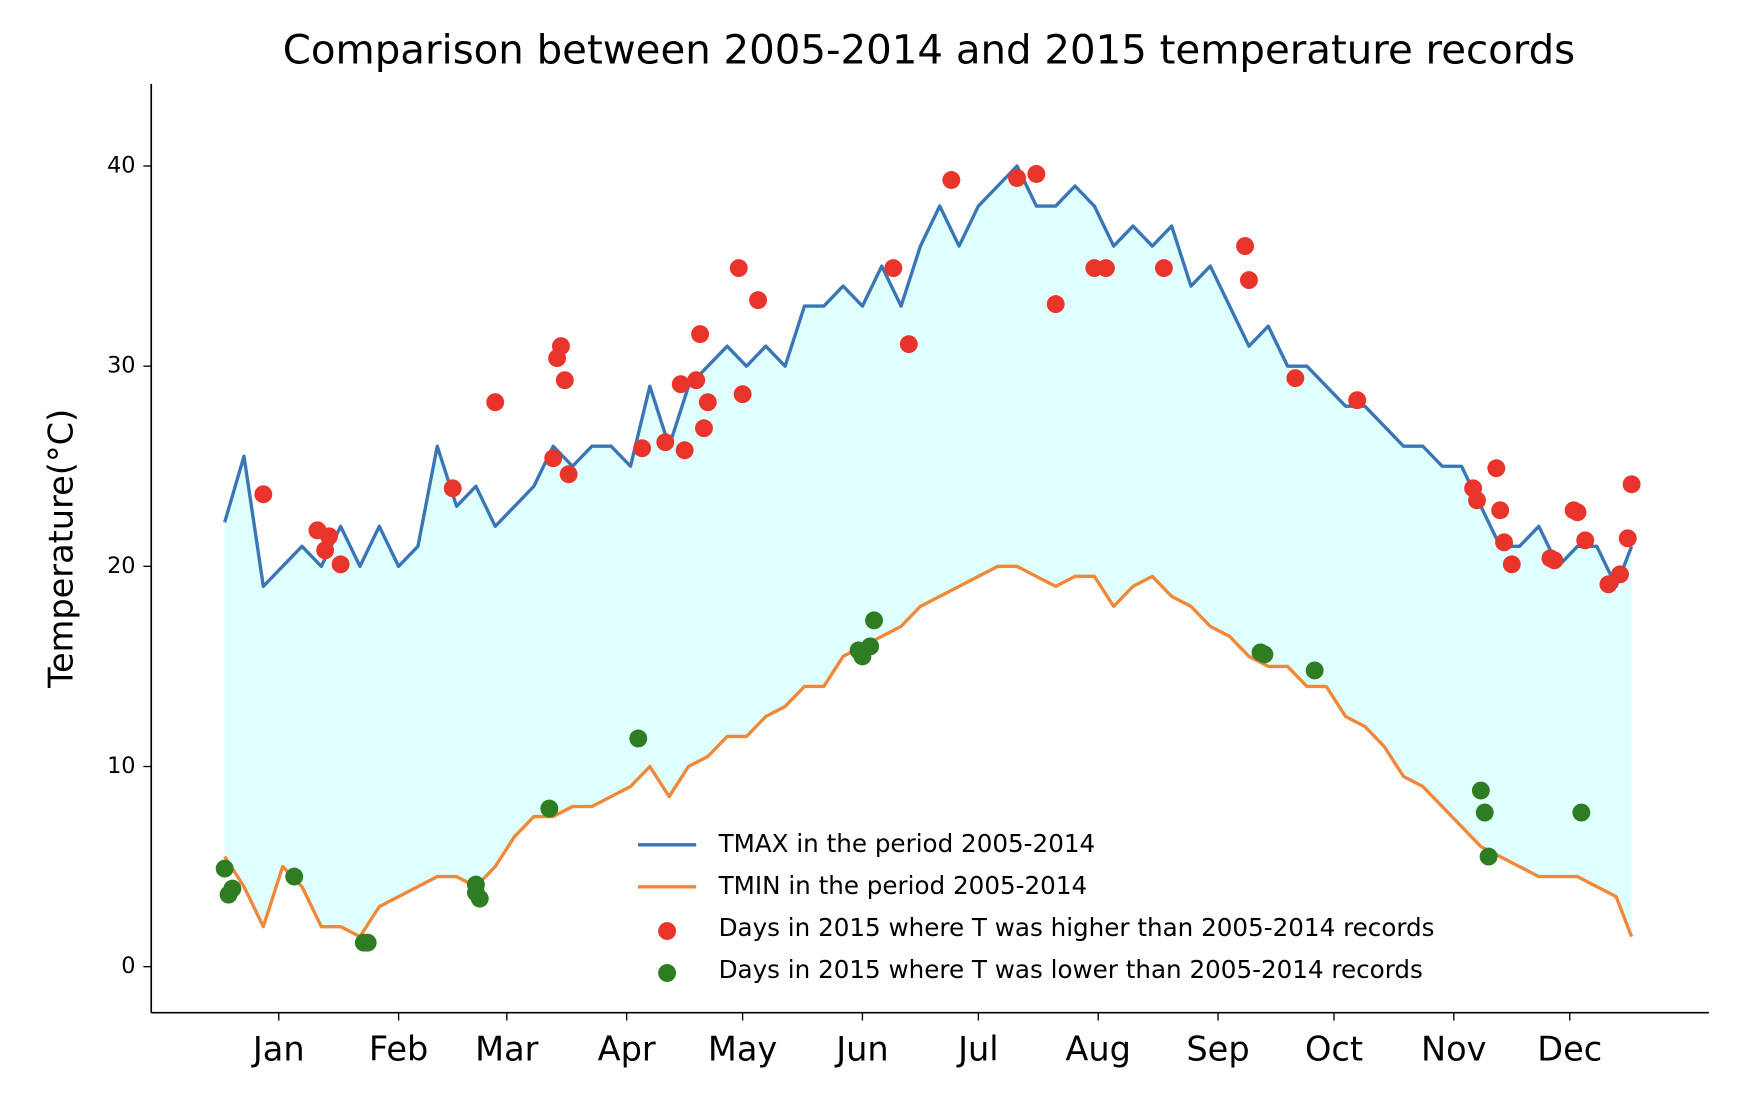 The height and width of the screenshot is (1100, 1746). I want to click on legend-label: TMIN in the period 2005-2014, so click(903, 885).